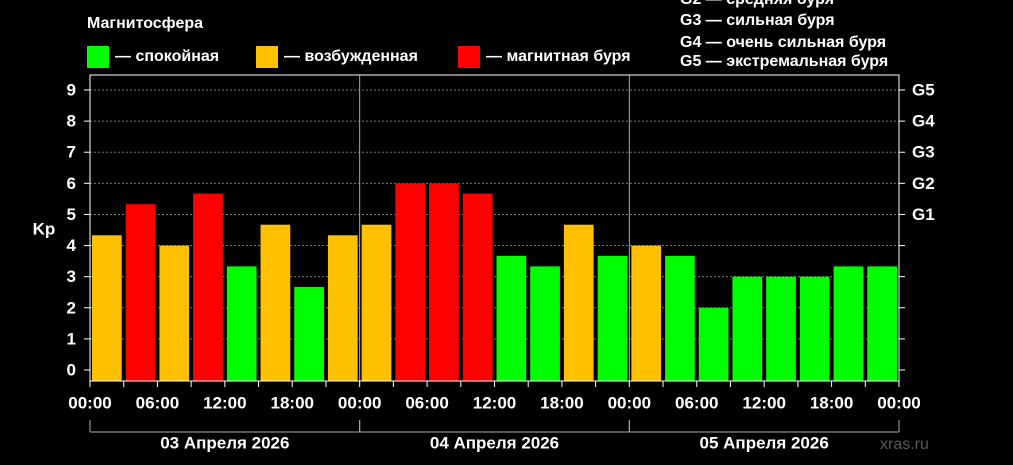 The height and width of the screenshot is (465, 1013). What do you see at coordinates (71, 369) in the screenshot?
I see `y-tick-label: 0` at bounding box center [71, 369].